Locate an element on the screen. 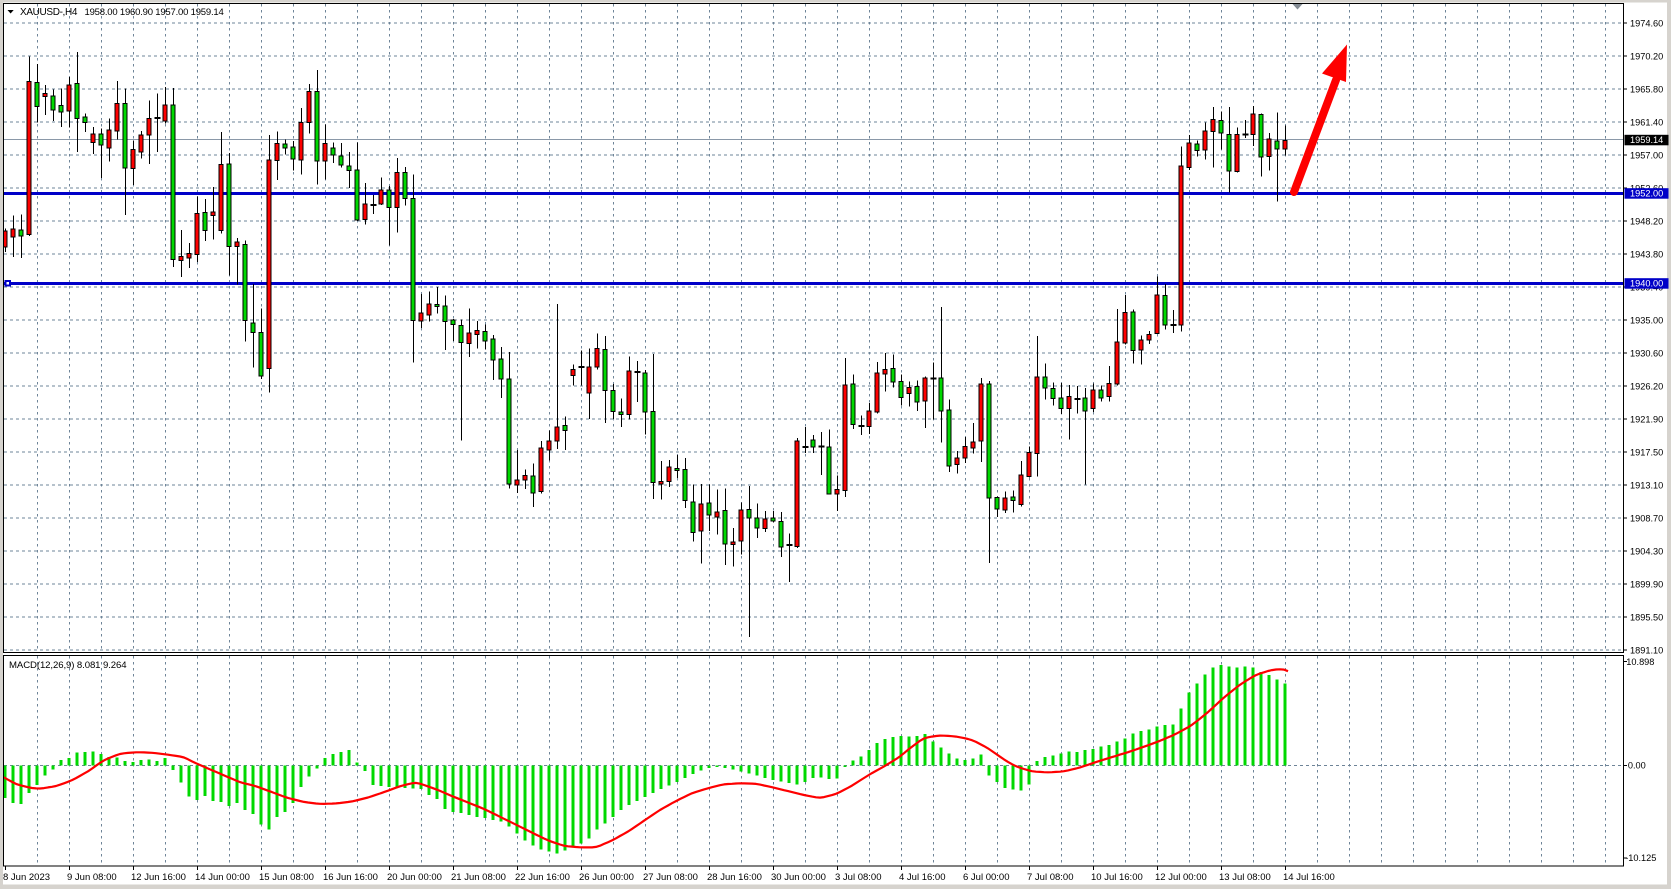 This screenshot has width=1671, height=889. svg-text: 1943.80 is located at coordinates (1646, 254).